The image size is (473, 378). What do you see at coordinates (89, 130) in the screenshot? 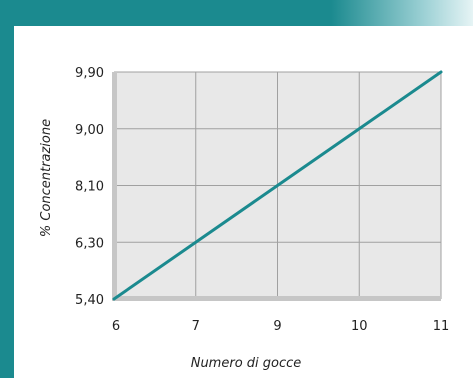
I see `y-tick-label: 9,00` at bounding box center [89, 130].